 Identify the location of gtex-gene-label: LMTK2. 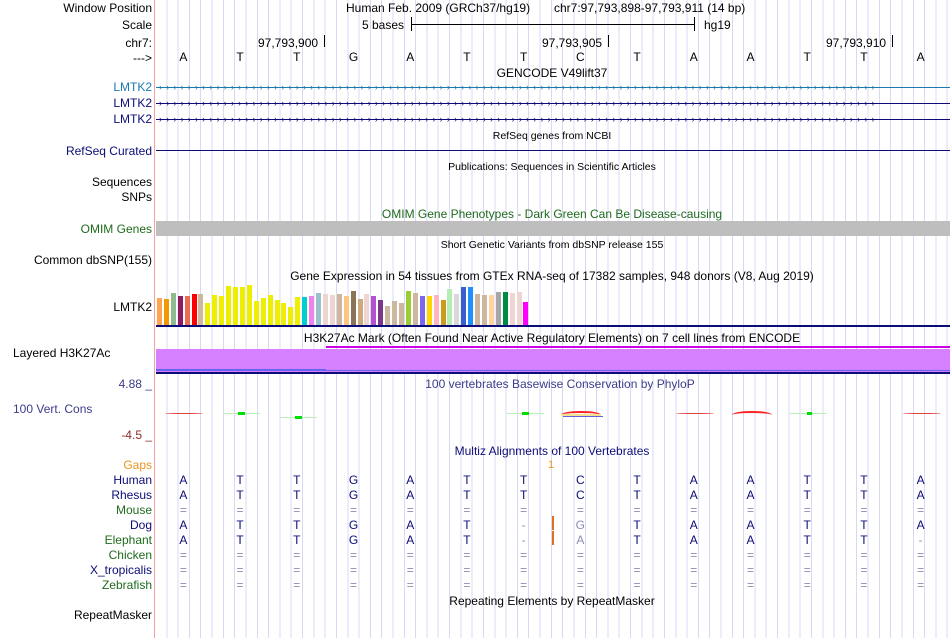
(132, 307).